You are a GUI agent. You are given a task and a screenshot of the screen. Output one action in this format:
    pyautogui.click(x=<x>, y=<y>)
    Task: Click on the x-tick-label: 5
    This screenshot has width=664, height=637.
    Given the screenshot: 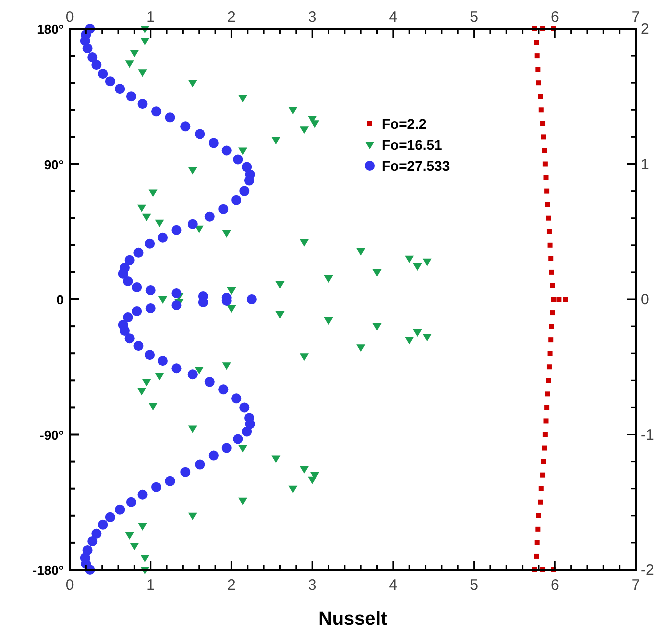 What is the action you would take?
    pyautogui.click(x=474, y=17)
    